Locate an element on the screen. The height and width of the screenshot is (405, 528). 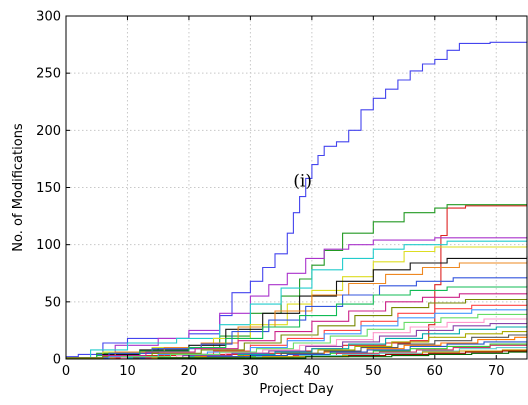
x-tick-label: 10 is located at coordinates (127, 371).